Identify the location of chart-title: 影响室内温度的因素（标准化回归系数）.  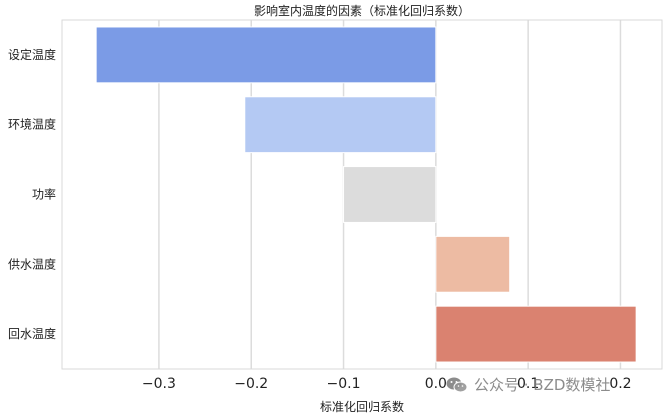
(362, 10).